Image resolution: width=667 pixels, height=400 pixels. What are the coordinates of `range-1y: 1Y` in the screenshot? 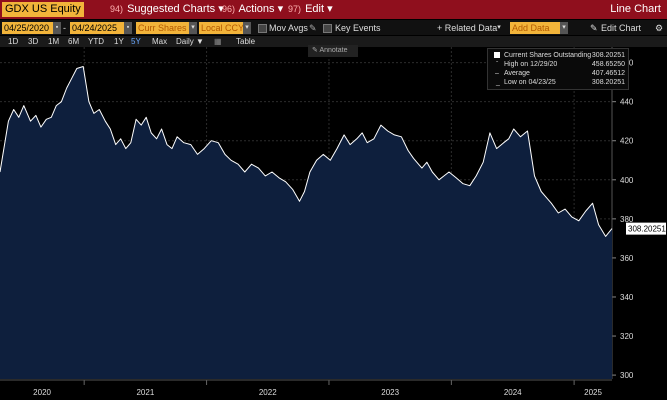 It's located at (119, 41).